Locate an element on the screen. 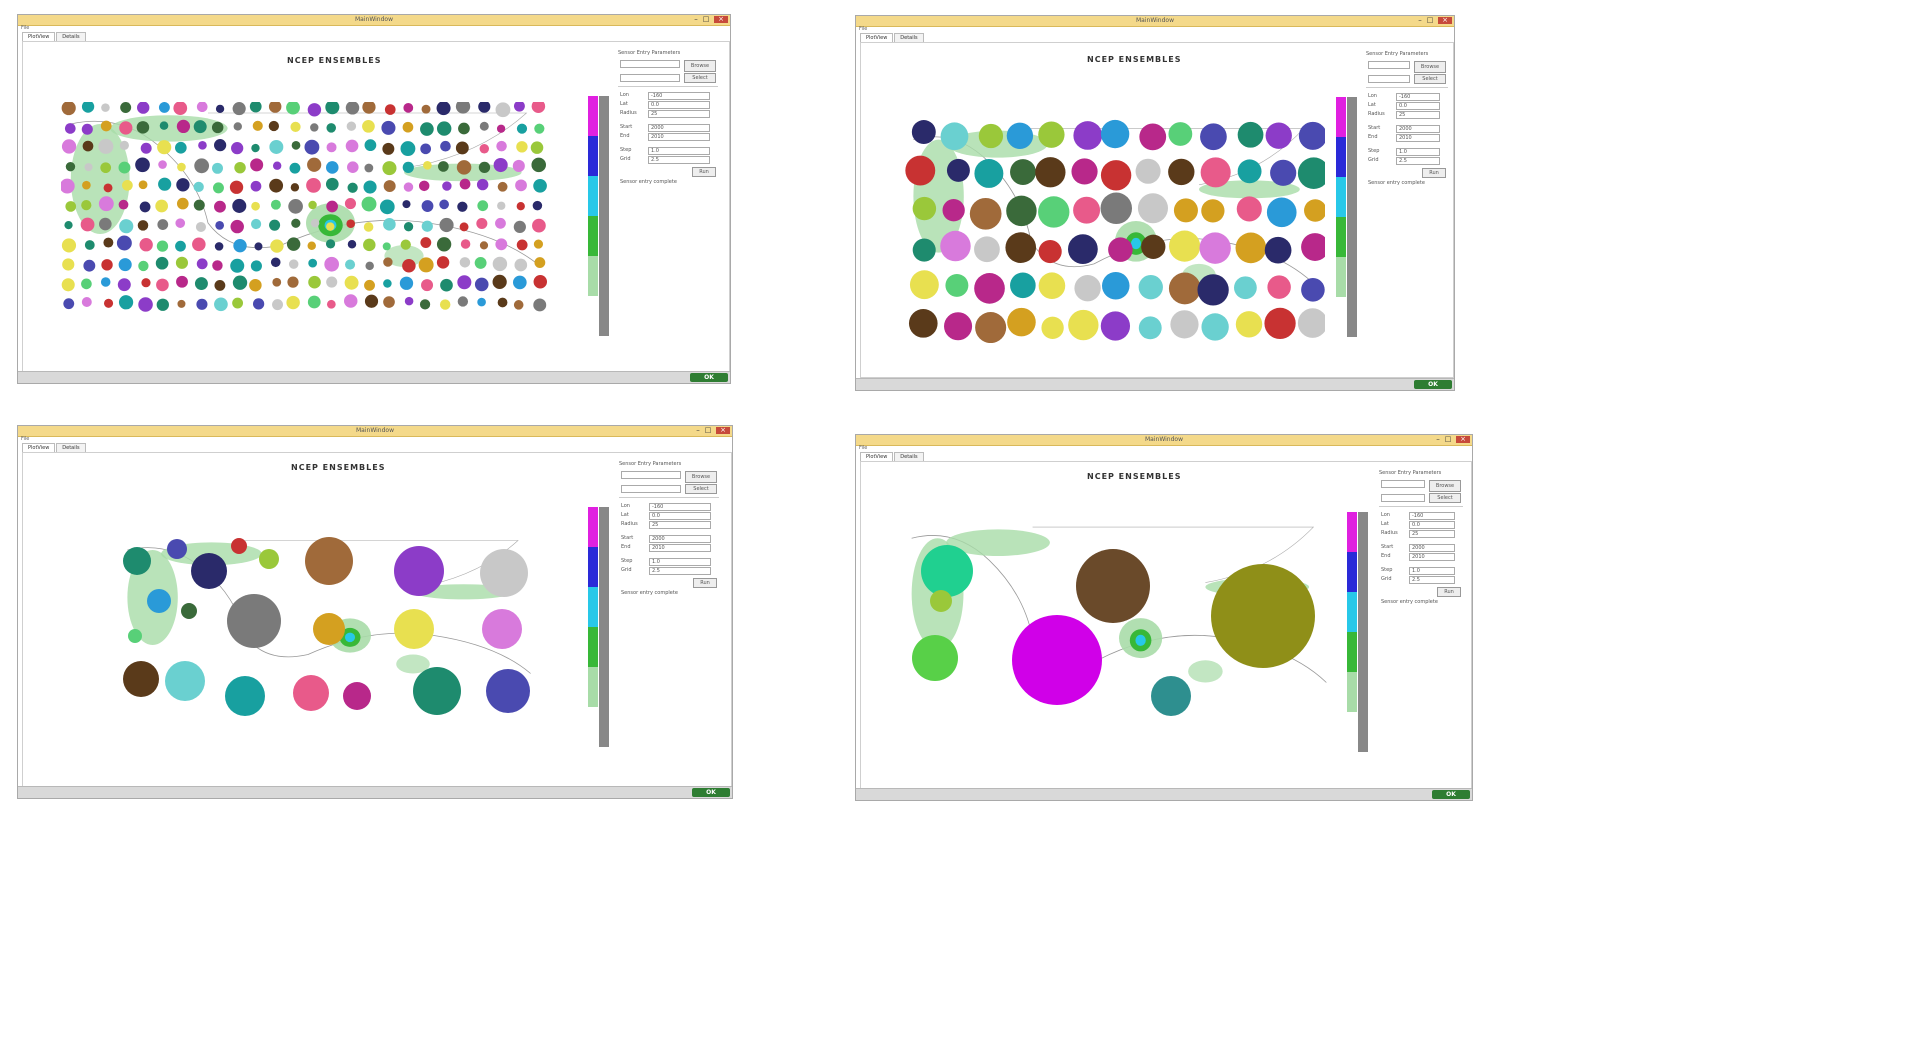  field-label: Lon is located at coordinates (1372, 96).